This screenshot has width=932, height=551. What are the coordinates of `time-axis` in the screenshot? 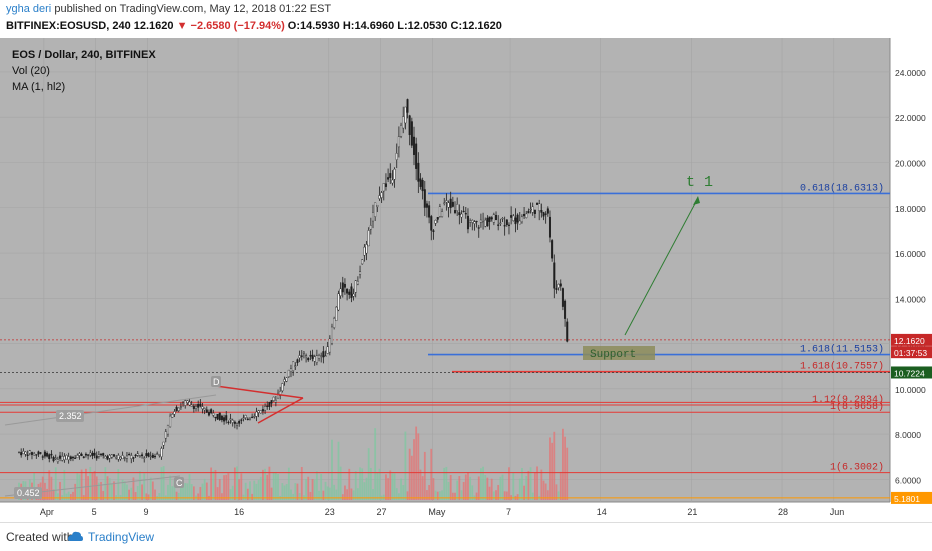 It's located at (445, 512).